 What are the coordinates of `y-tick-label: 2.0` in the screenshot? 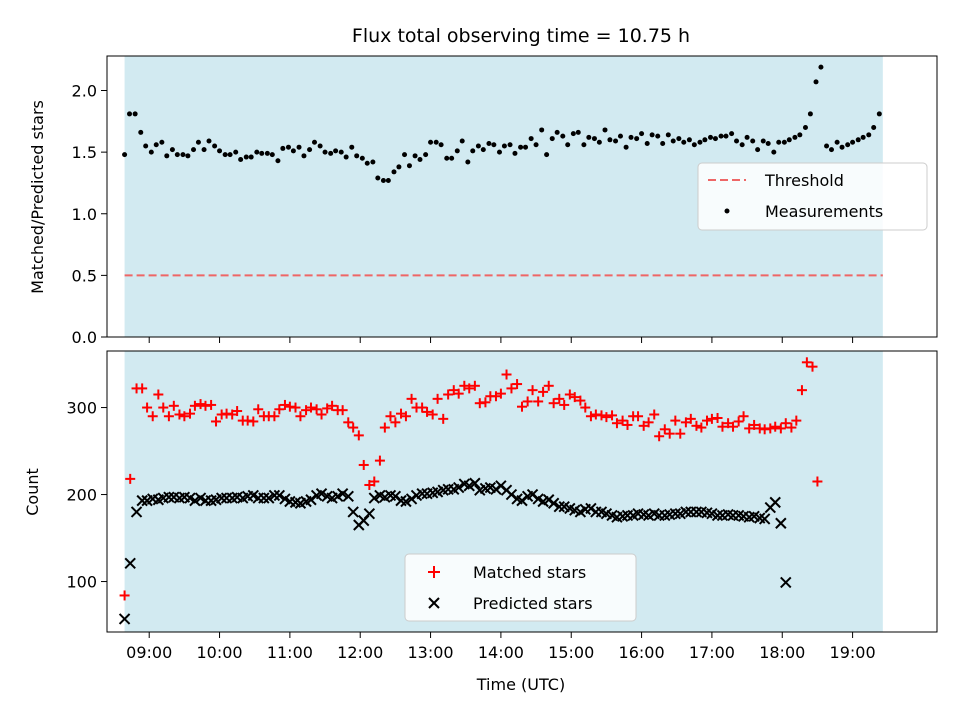 It's located at (84, 91).